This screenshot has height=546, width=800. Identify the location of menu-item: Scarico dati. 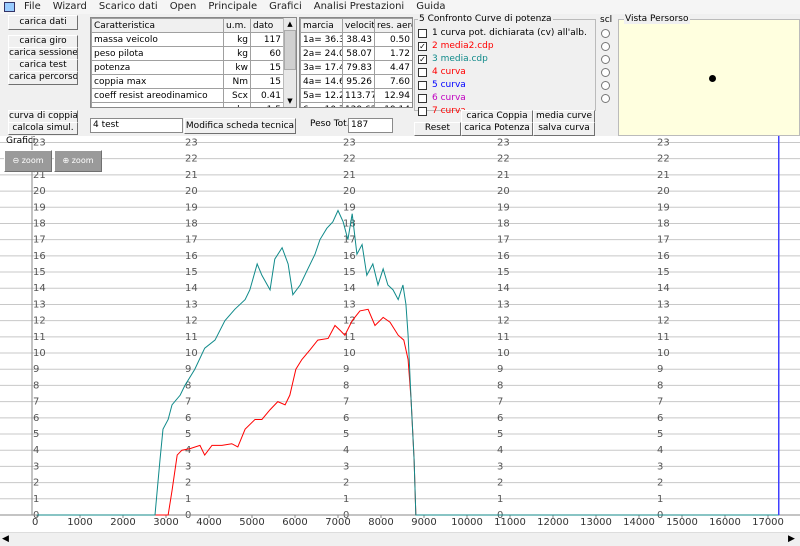
(128, 6).